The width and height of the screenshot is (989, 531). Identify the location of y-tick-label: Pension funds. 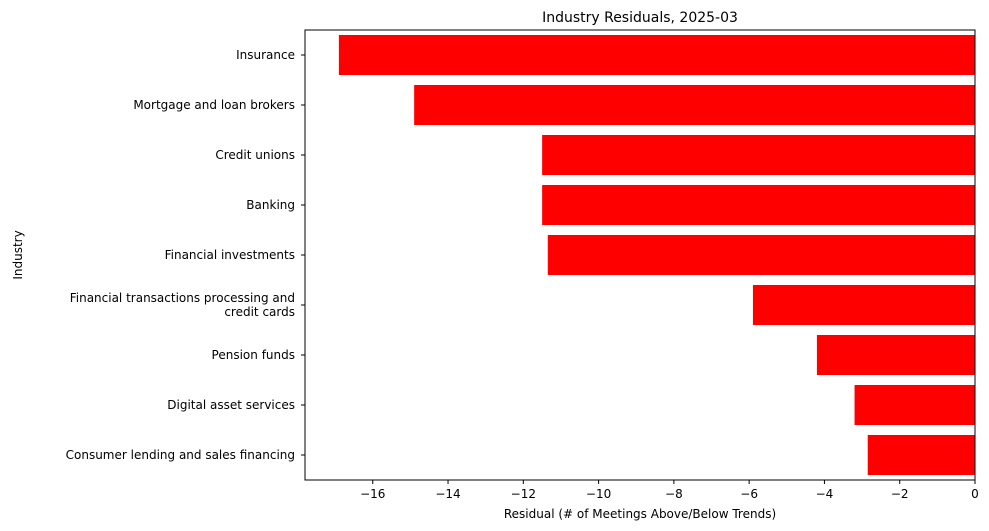
(253, 355).